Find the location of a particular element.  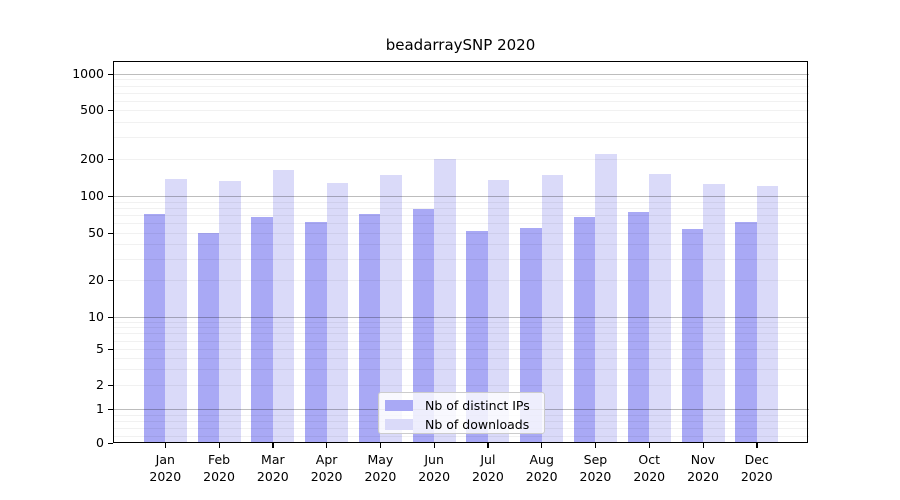

bar-nb-of-downloads-may is located at coordinates (391, 309).